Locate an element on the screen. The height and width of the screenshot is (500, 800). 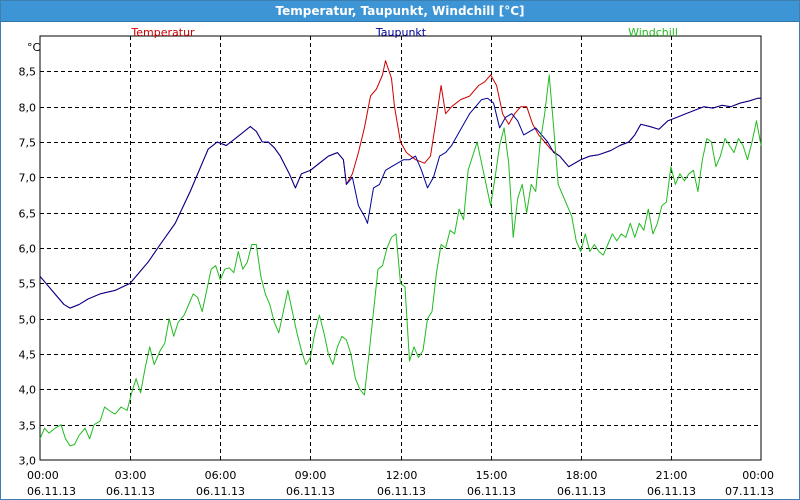
x-tick-time: 21:00 is located at coordinates (672, 475).